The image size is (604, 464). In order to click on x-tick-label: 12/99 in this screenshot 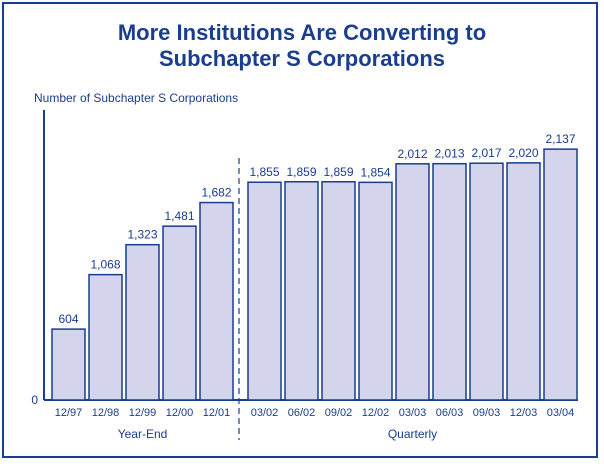, I will do `click(143, 413)`.